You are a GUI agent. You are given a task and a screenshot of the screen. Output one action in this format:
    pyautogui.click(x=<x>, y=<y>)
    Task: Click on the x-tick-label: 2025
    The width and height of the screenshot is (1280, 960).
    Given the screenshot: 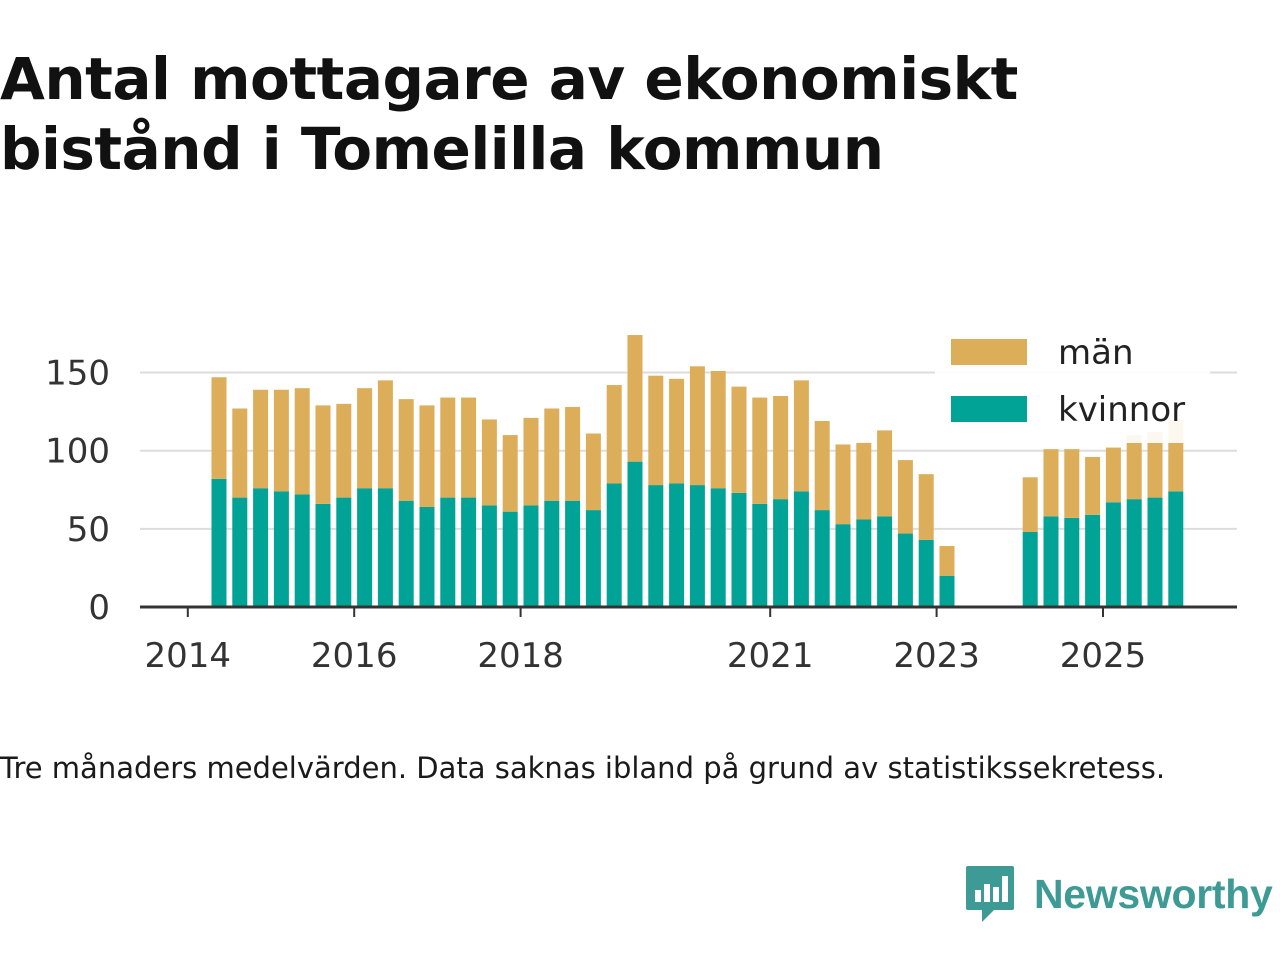 What is the action you would take?
    pyautogui.click(x=1103, y=656)
    